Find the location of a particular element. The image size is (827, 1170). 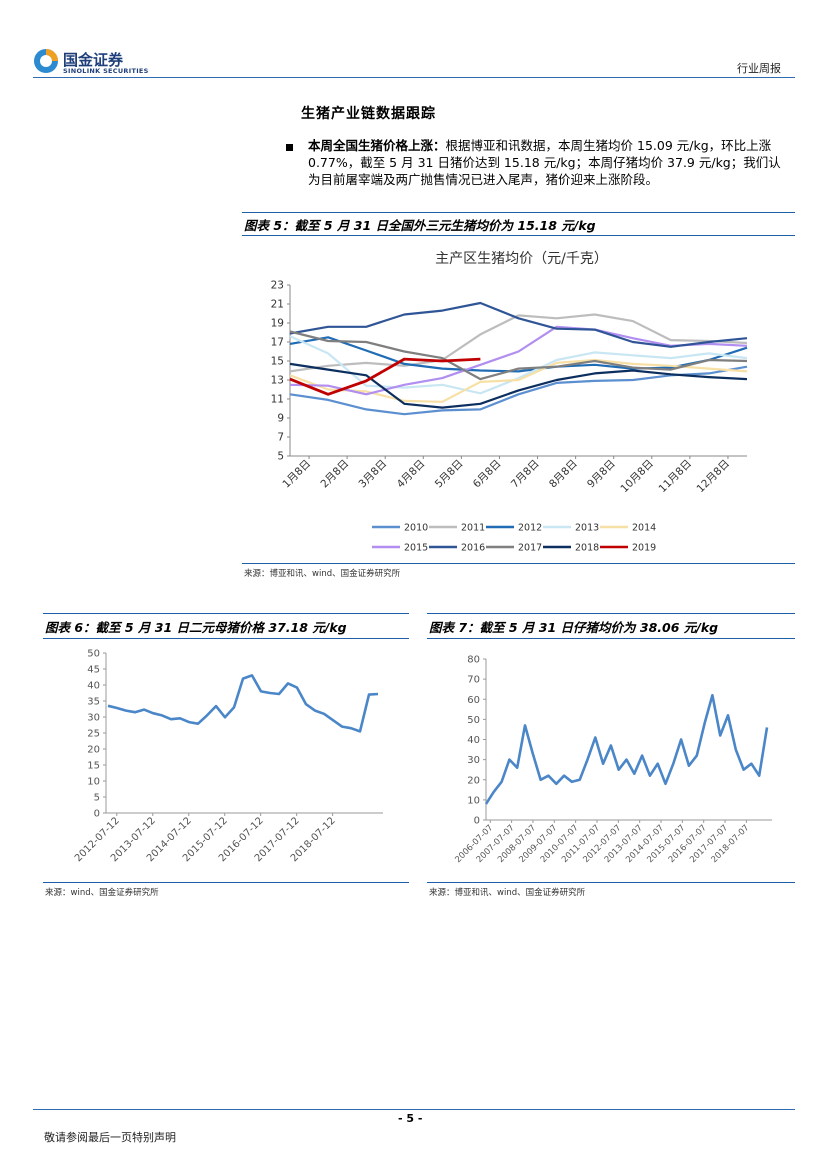

page-number: - 5 - is located at coordinates (410, 1118).